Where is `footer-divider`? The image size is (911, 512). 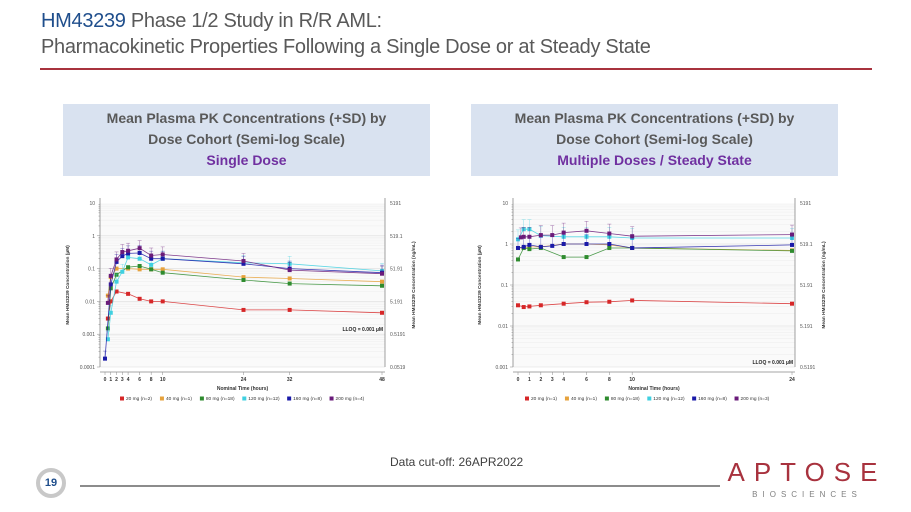
footer-divider is located at coordinates (400, 486).